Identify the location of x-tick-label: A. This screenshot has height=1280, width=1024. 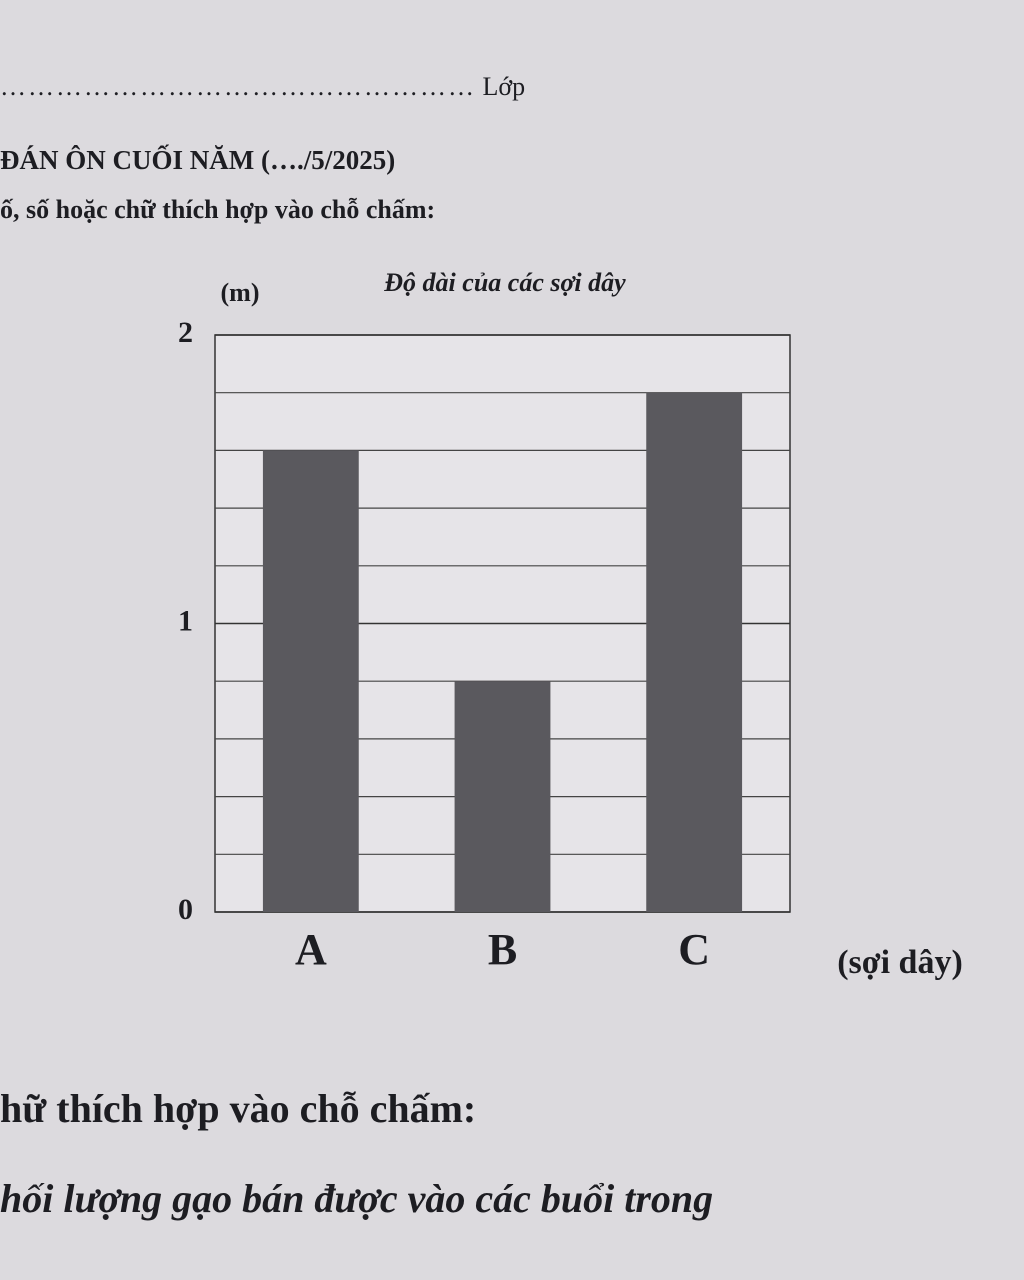
(311, 949).